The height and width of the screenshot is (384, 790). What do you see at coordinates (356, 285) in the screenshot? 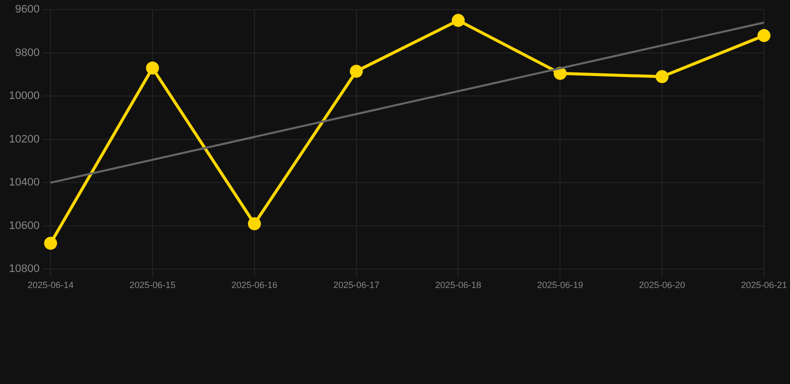
I see `x-tick-label: 2025-06-17` at bounding box center [356, 285].